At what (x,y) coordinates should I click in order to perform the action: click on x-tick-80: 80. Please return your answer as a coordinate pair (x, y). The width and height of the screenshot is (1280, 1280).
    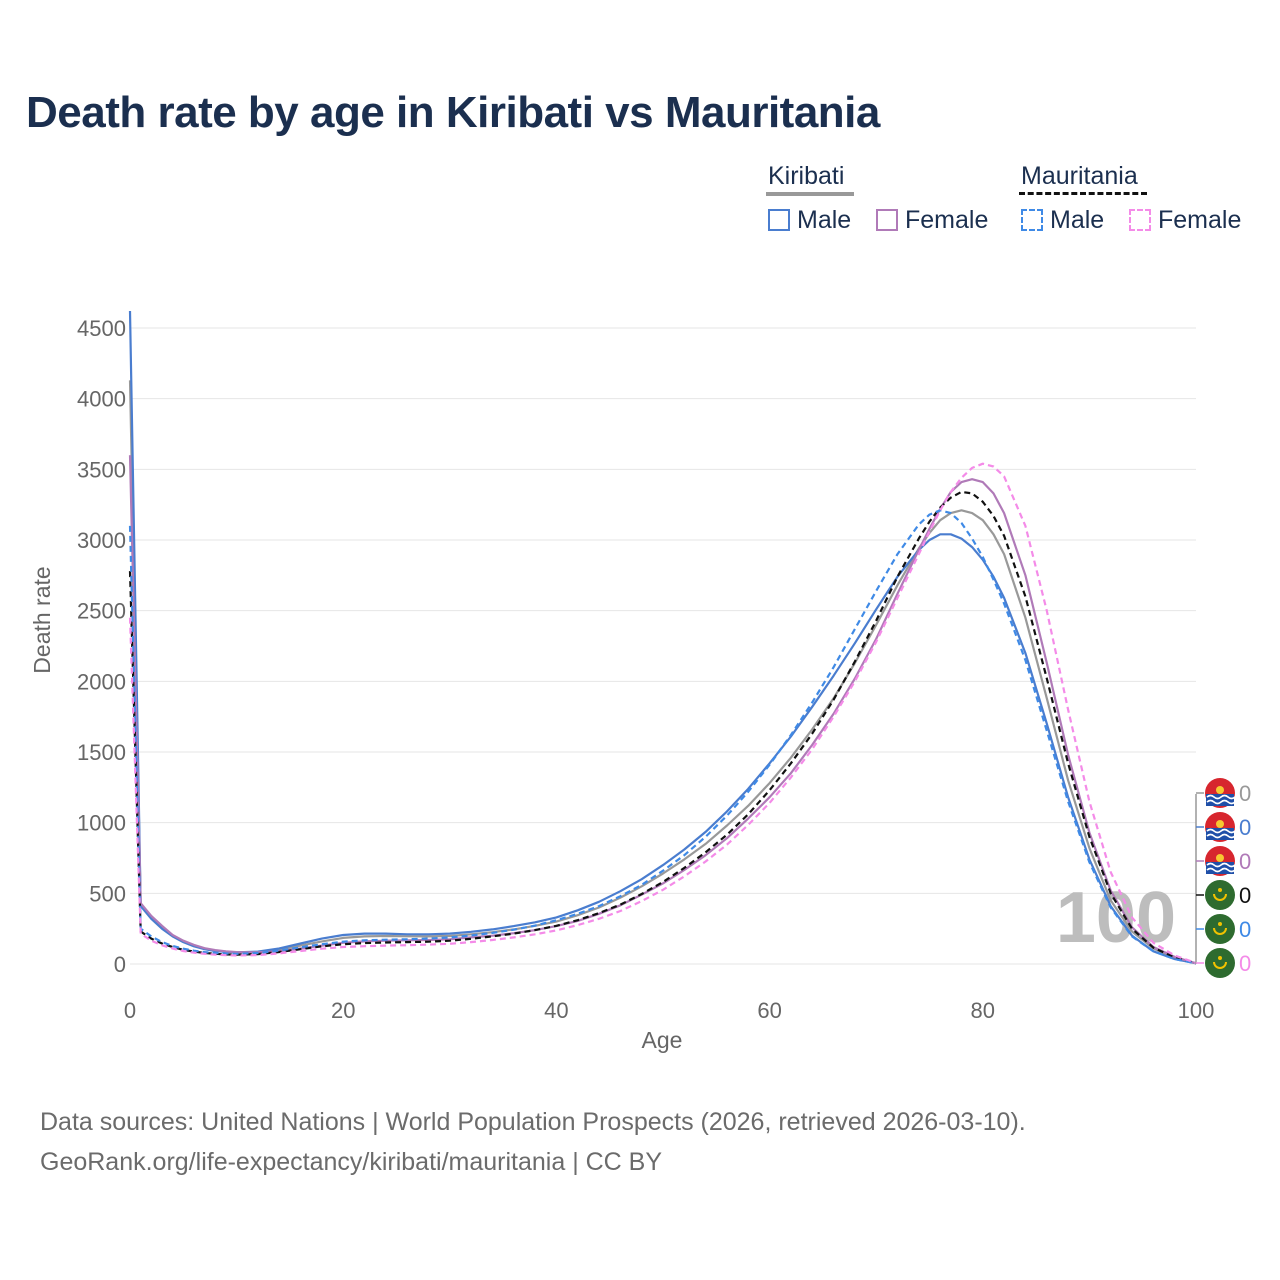
    Looking at the image, I should click on (983, 1010).